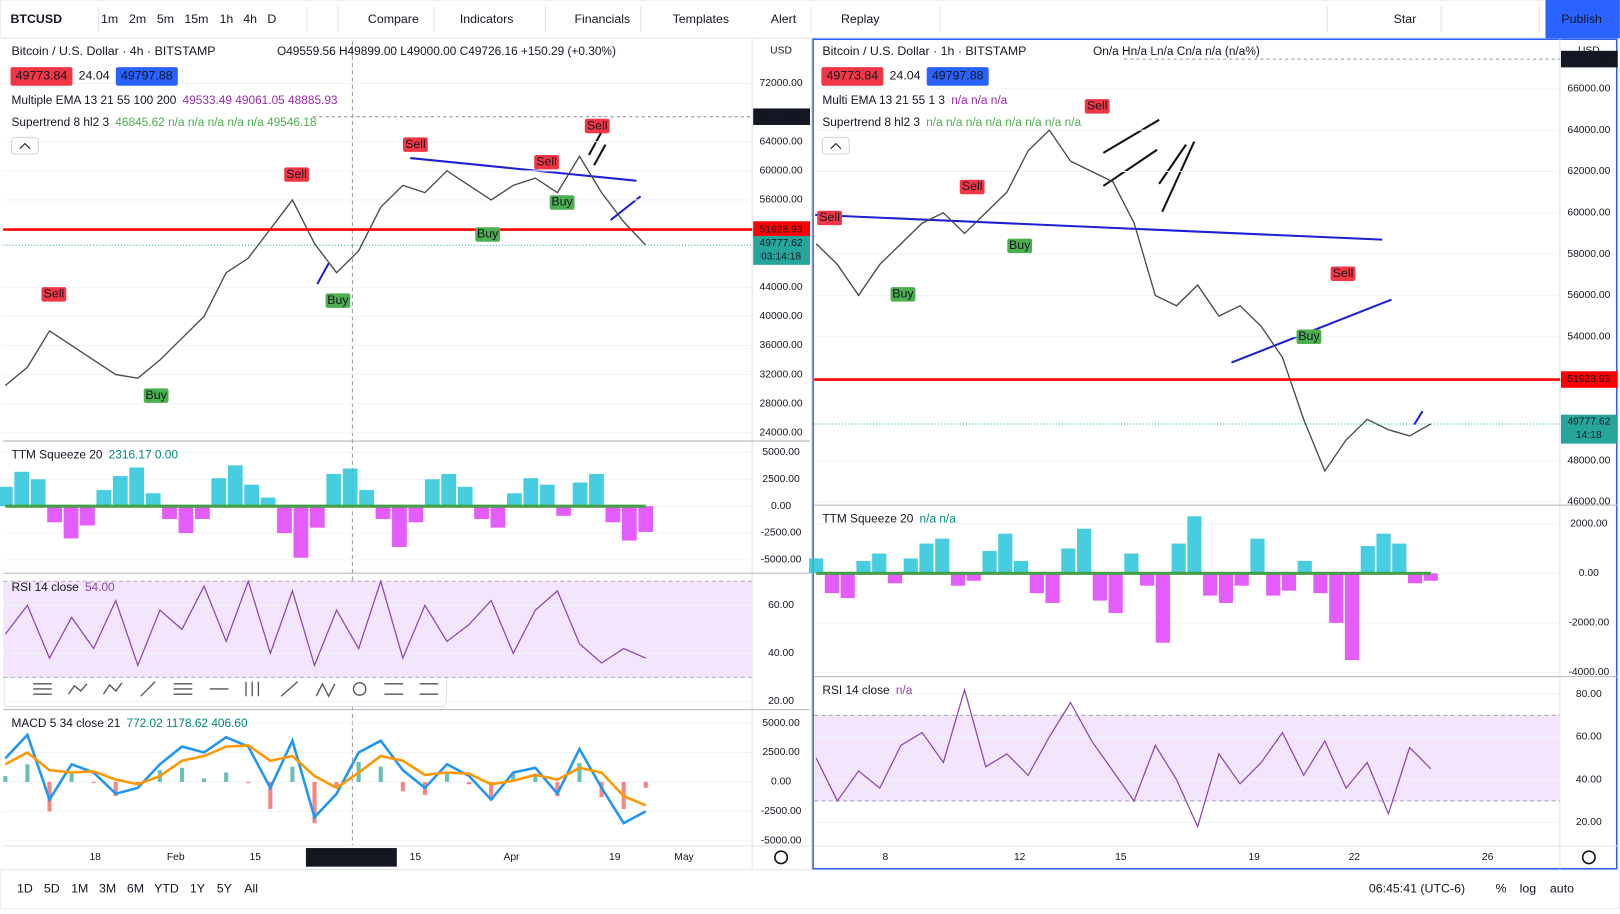 Image resolution: width=1620 pixels, height=914 pixels. Describe the element at coordinates (1588, 422) in the screenshot. I see `last-label: 49777.62` at that location.